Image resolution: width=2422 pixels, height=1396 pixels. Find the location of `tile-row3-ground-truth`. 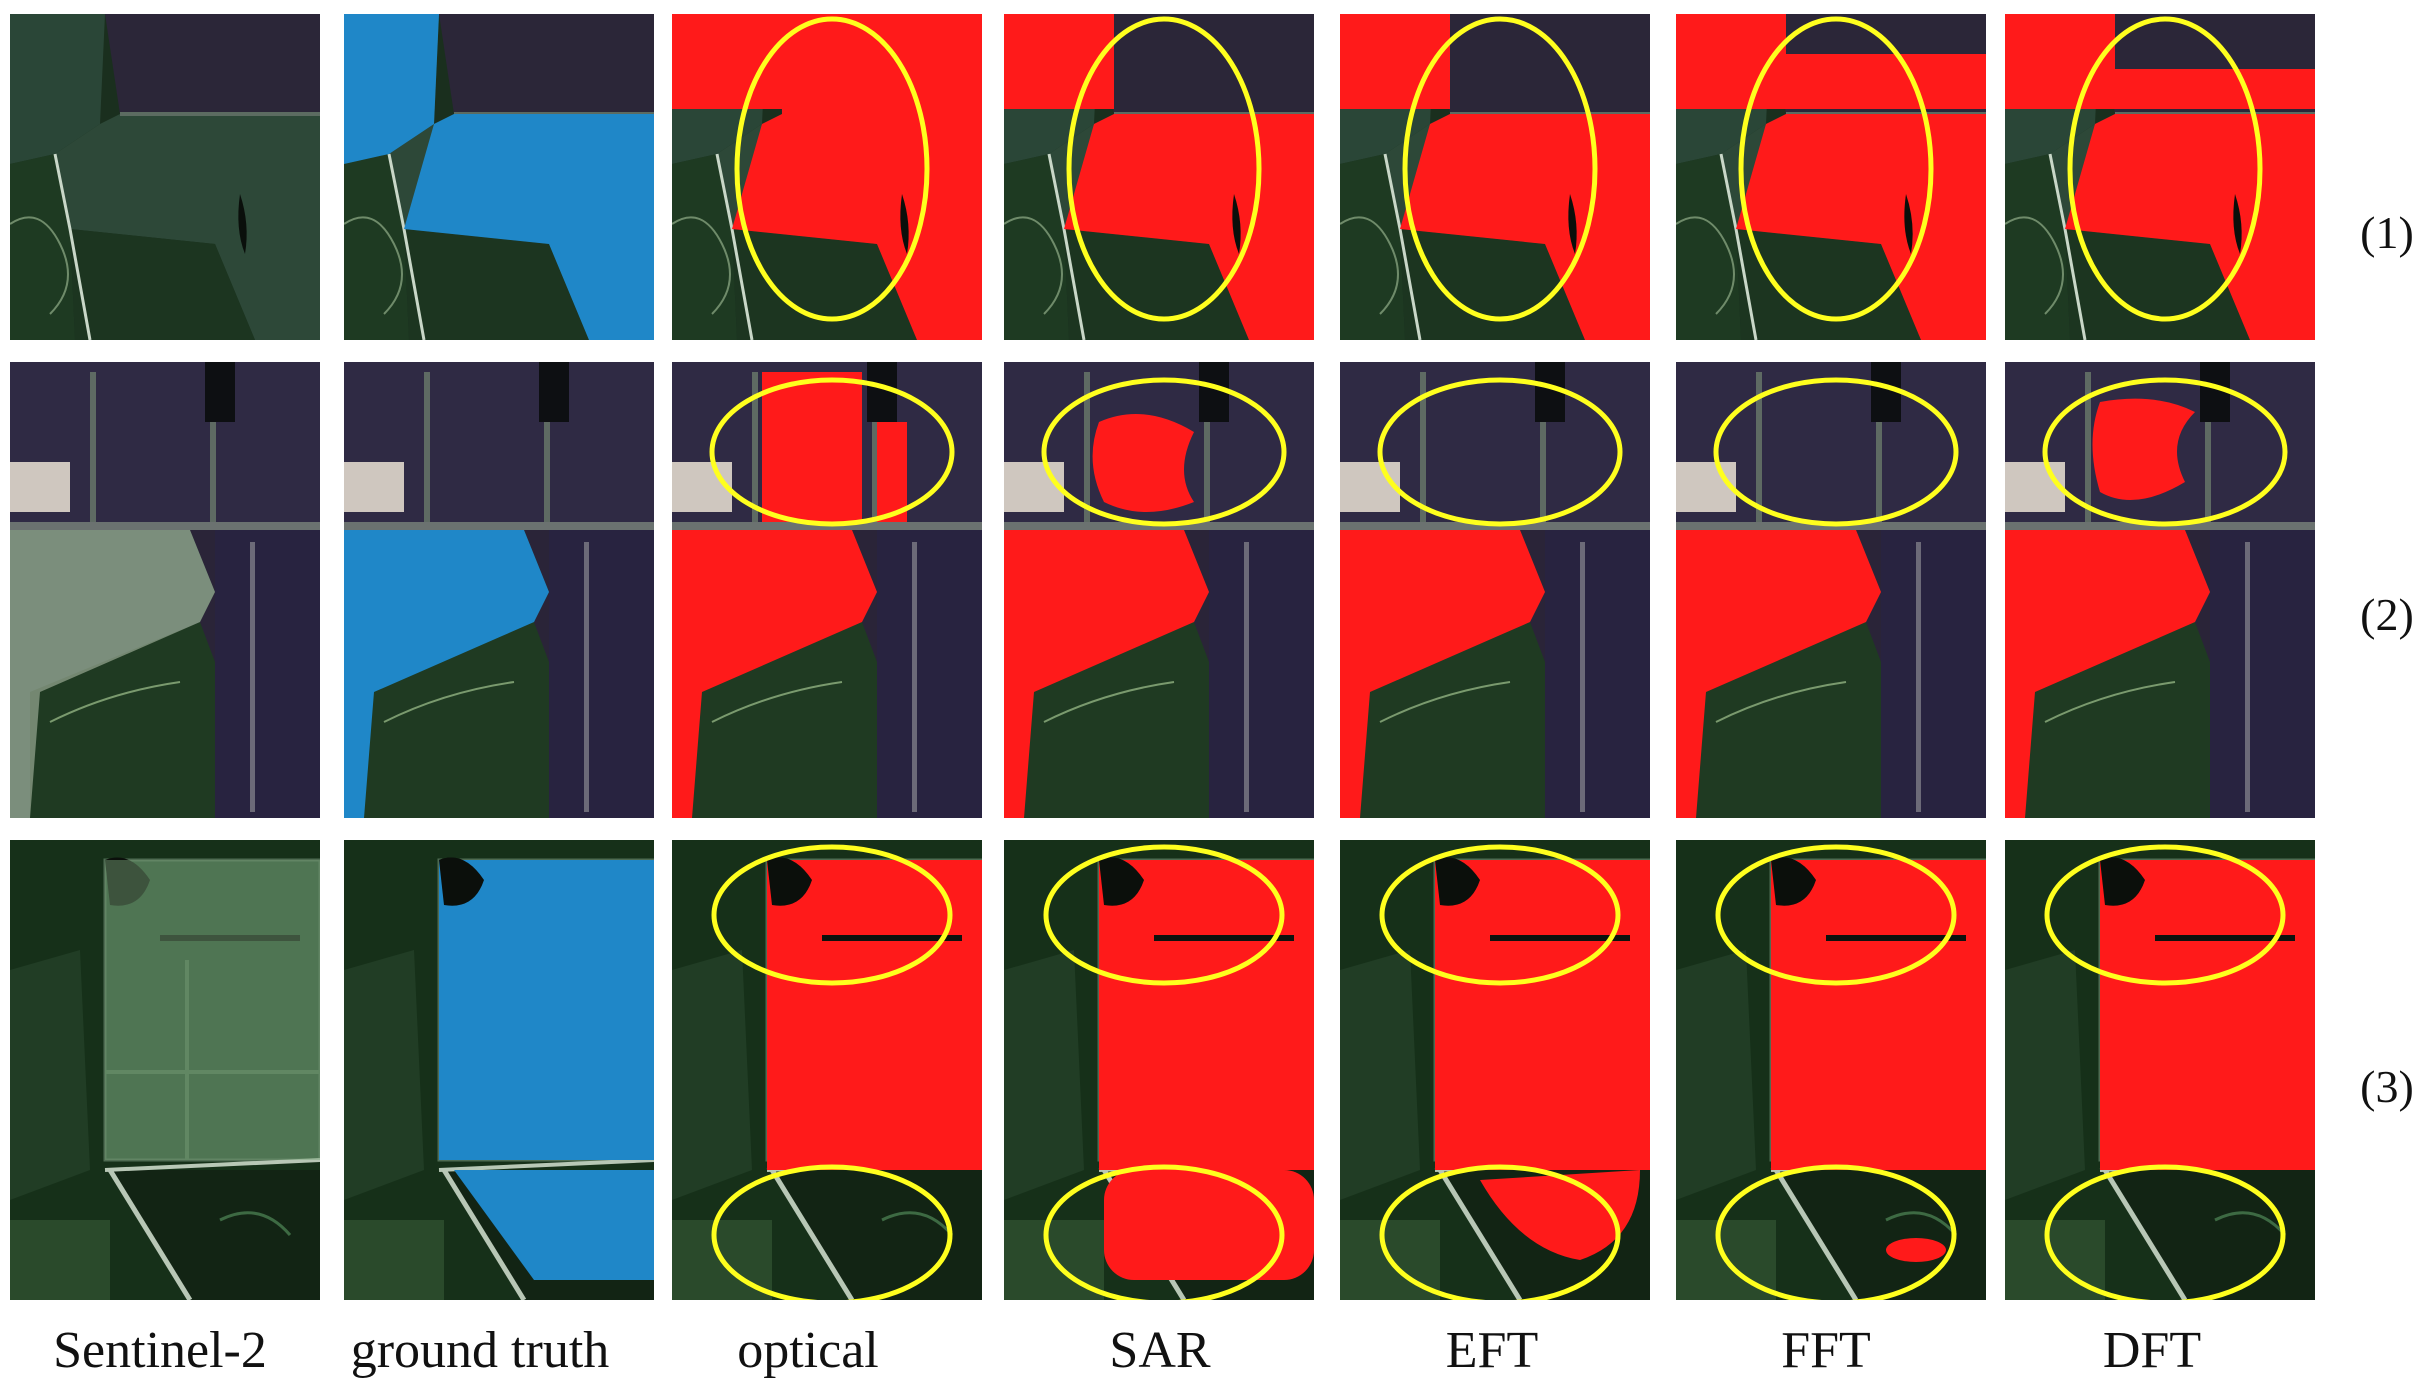

tile-row3-ground-truth is located at coordinates (499, 1070).